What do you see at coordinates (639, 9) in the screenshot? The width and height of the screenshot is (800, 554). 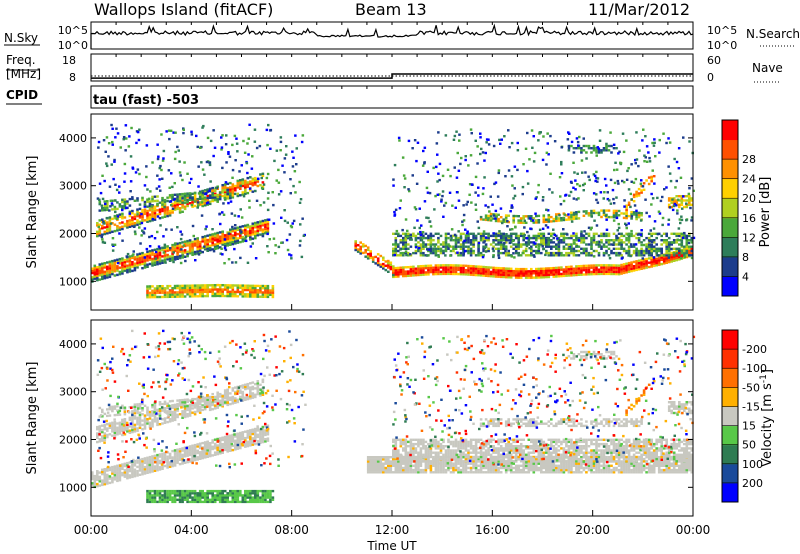 I see `date-title: 11/Mar/2012` at bounding box center [639, 9].